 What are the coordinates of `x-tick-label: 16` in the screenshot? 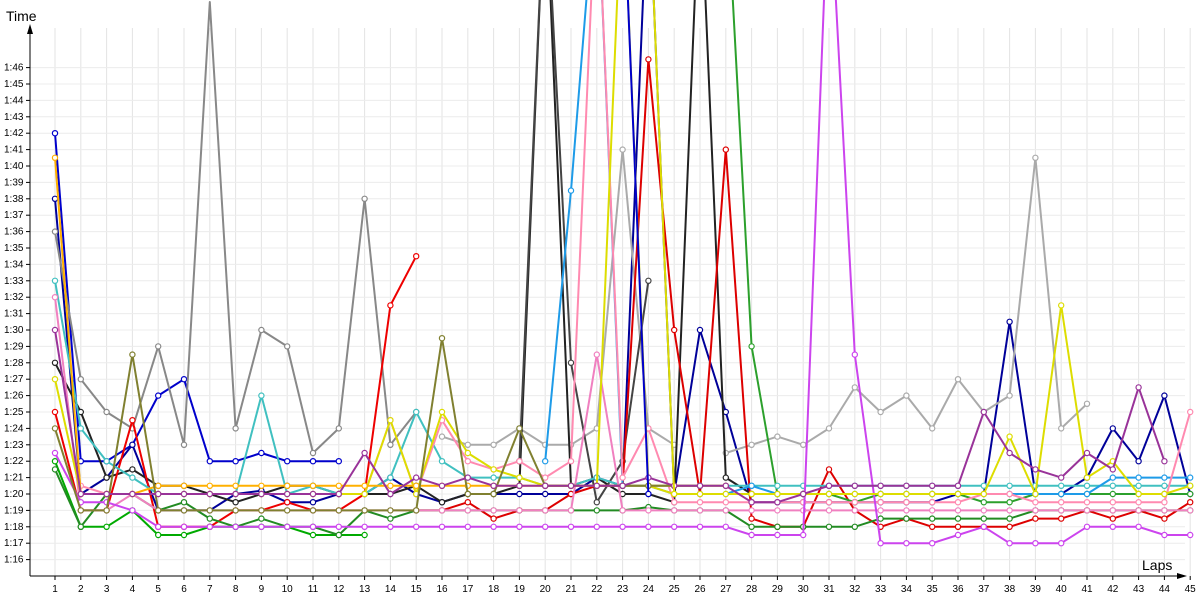 It's located at (442, 589).